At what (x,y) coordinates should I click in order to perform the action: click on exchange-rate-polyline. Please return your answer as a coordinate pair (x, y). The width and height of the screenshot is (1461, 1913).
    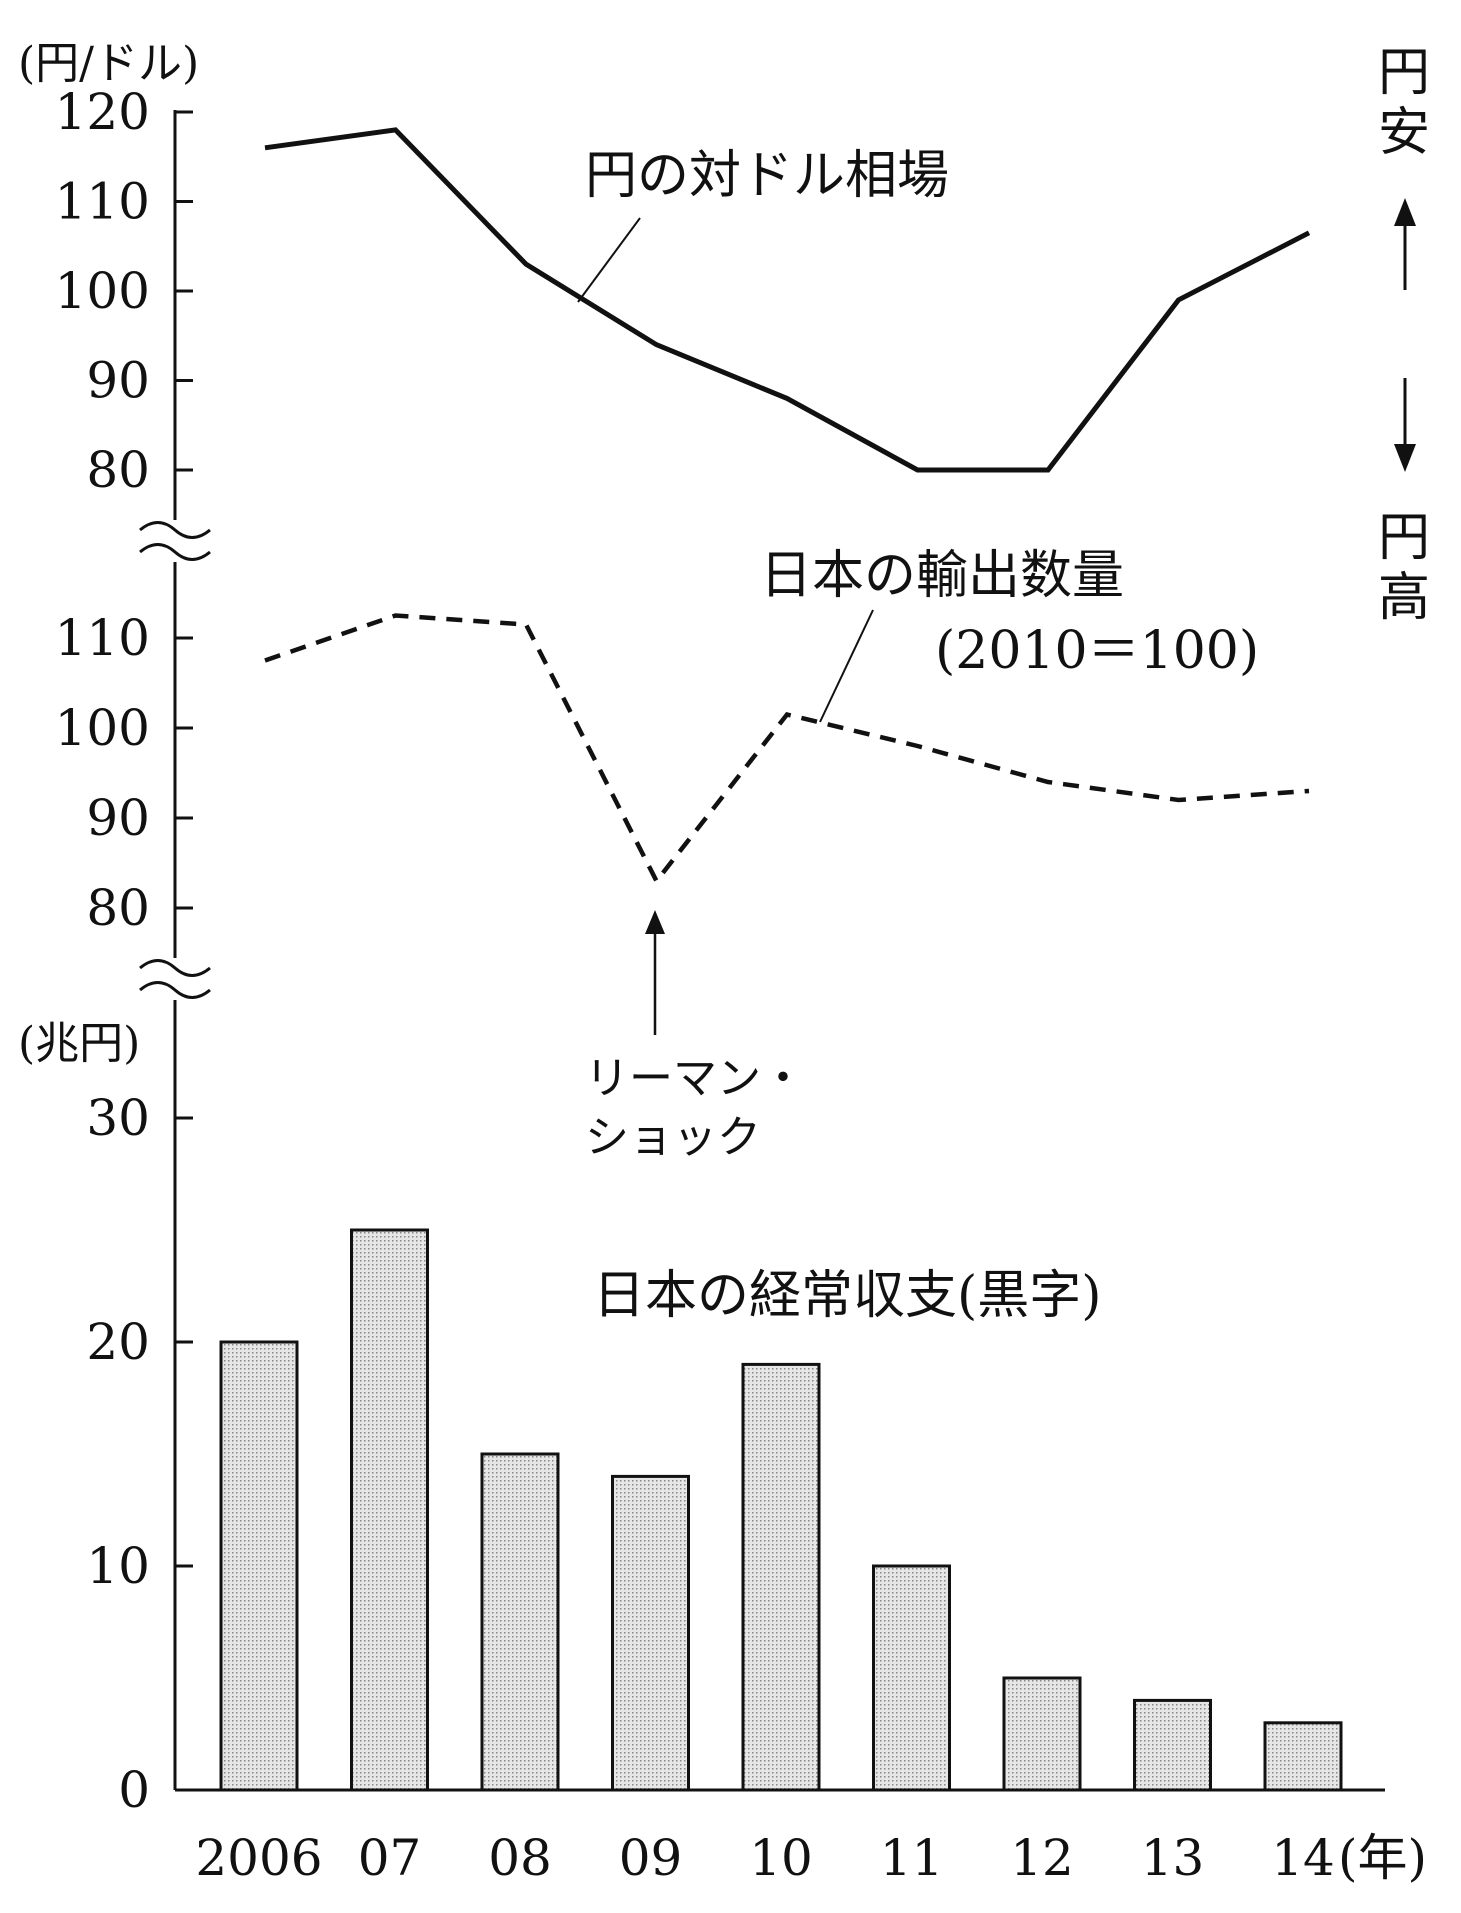
    Looking at the image, I should click on (787, 300).